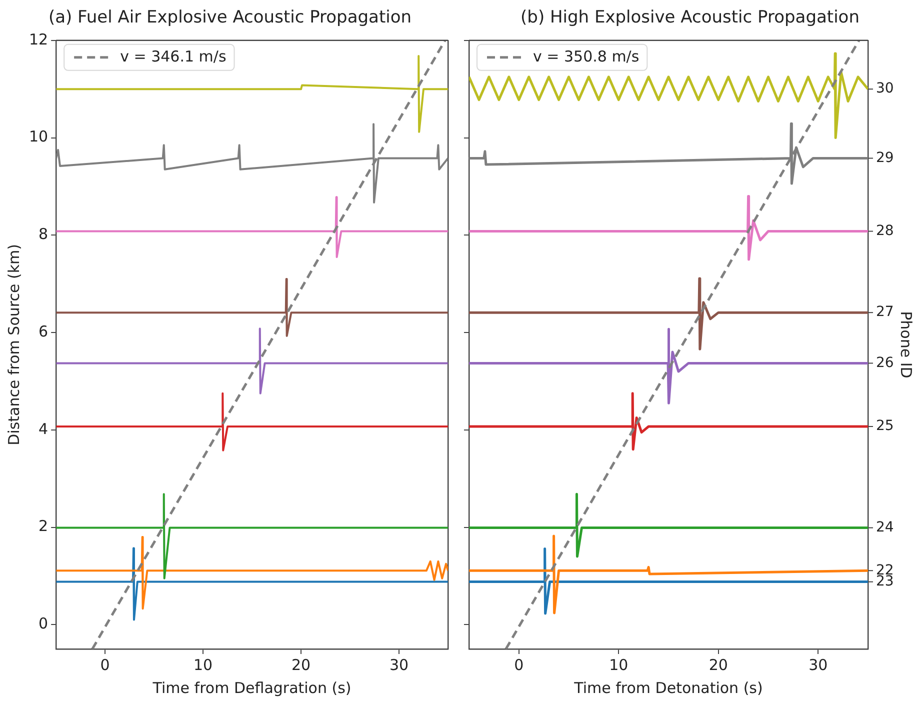 This screenshot has height=702, width=920. I want to click on y-tick-label: 12, so click(38, 39).